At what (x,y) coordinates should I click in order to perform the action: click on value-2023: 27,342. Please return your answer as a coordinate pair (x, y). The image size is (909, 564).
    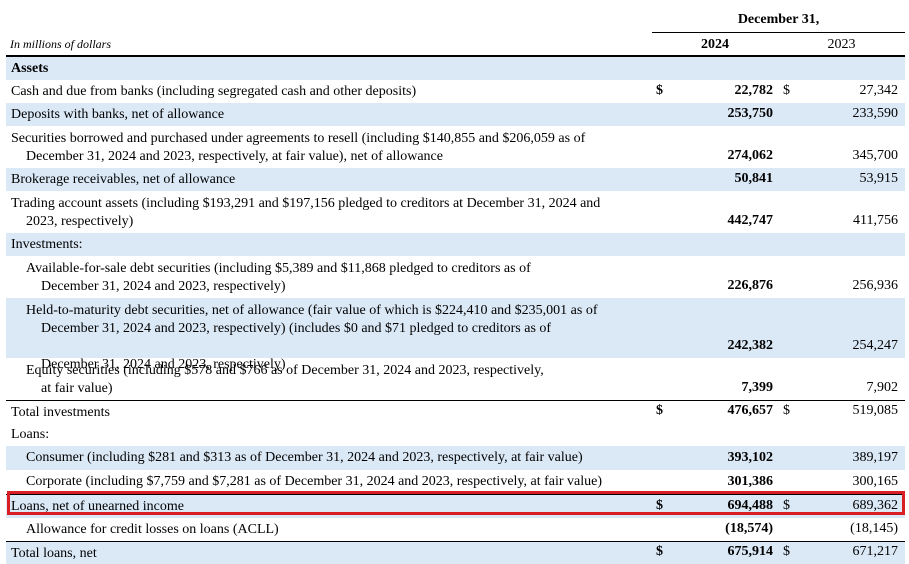
    Looking at the image, I should click on (879, 90).